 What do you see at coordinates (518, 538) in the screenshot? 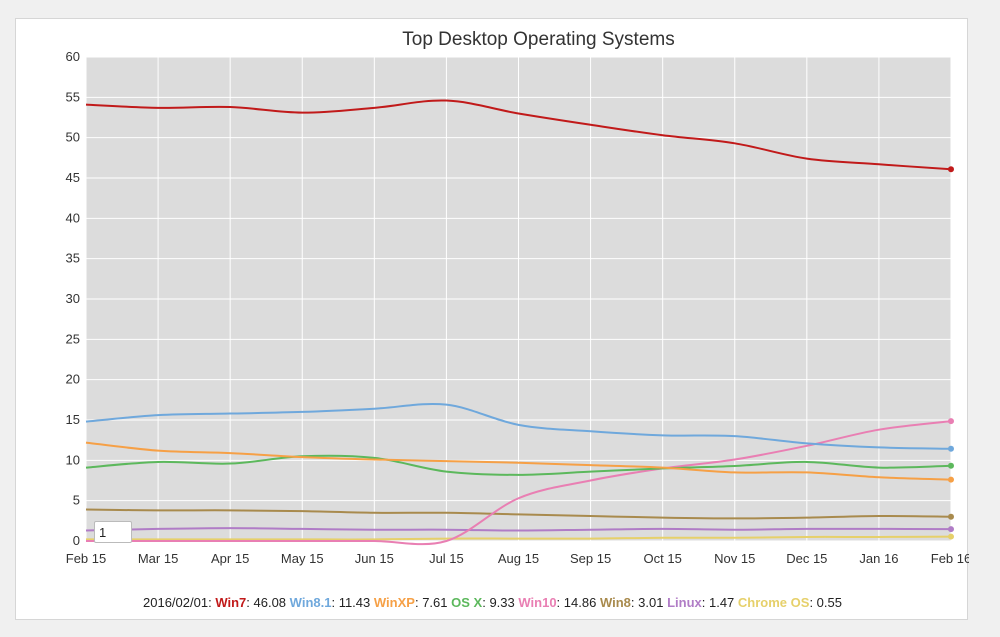
I see `series-line-chrome-os` at bounding box center [518, 538].